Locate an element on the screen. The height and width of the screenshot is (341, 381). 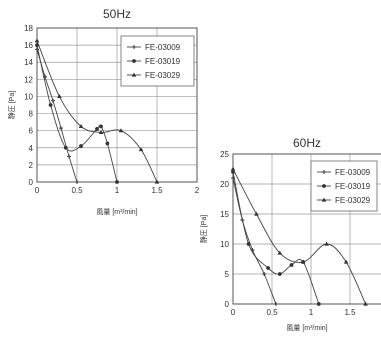
chart-title: 60Hz is located at coordinates (307, 143).